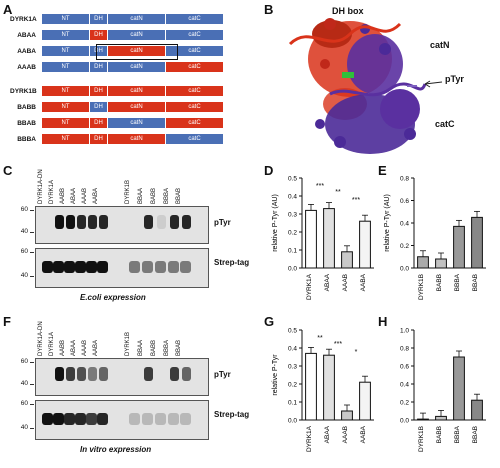  I want to click on highlight-box, so click(137, 52).